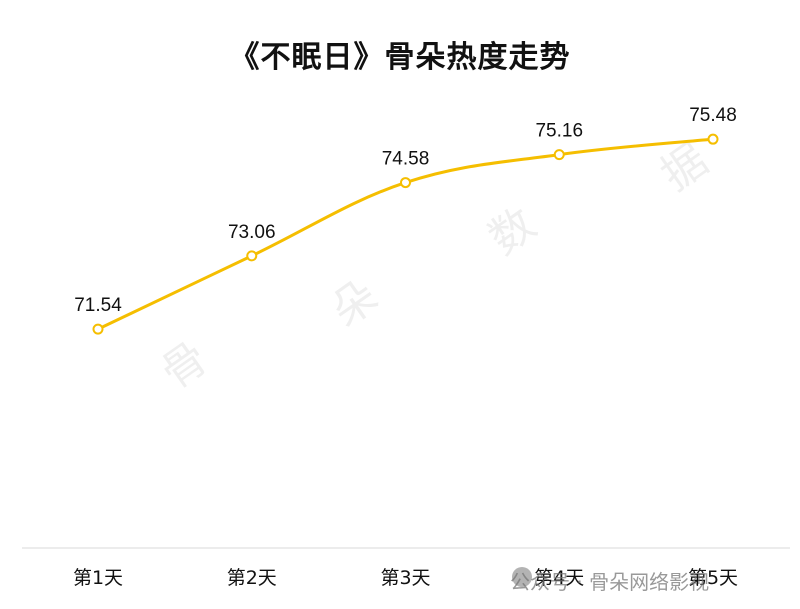  I want to click on data-label: 74.58, so click(406, 159).